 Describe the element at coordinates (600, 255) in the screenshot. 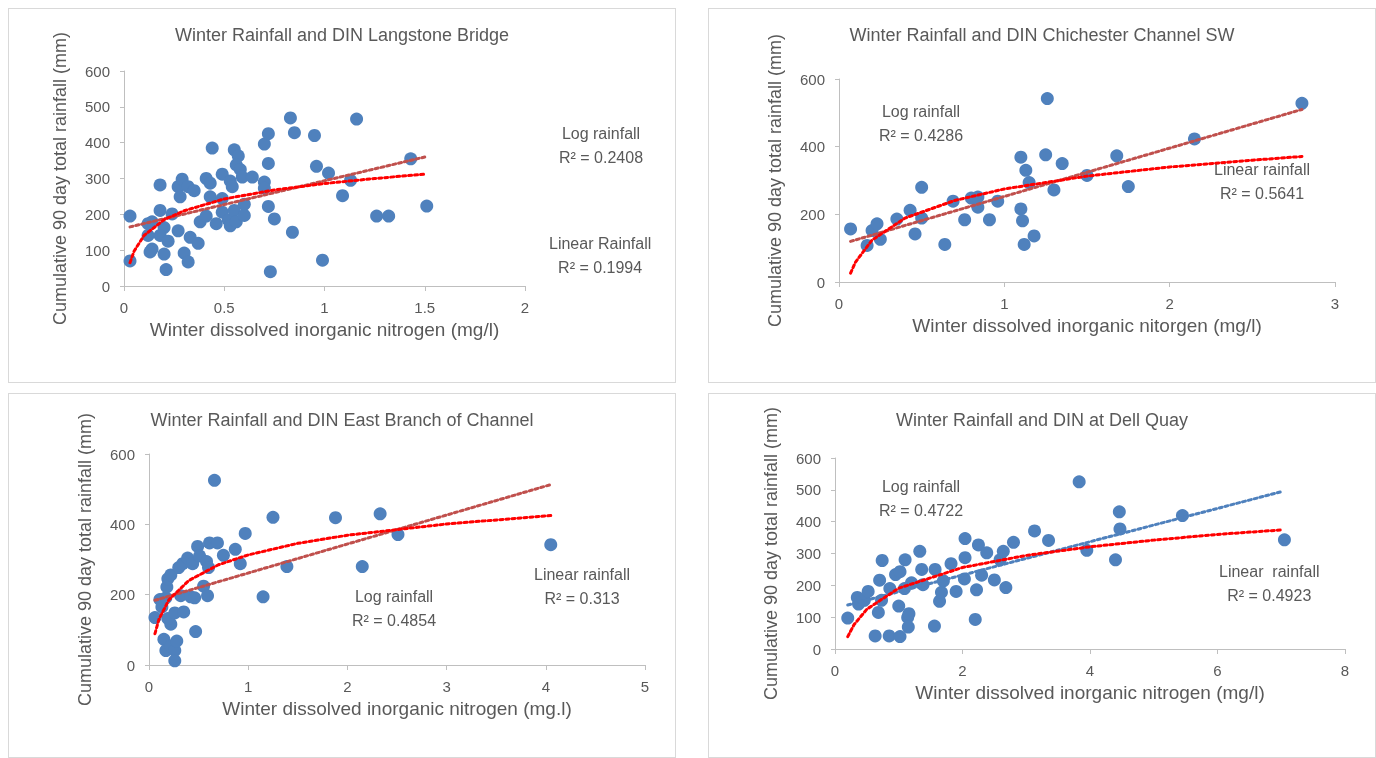

I see `text: Linear Rainfall R² = 0.1994` at that location.